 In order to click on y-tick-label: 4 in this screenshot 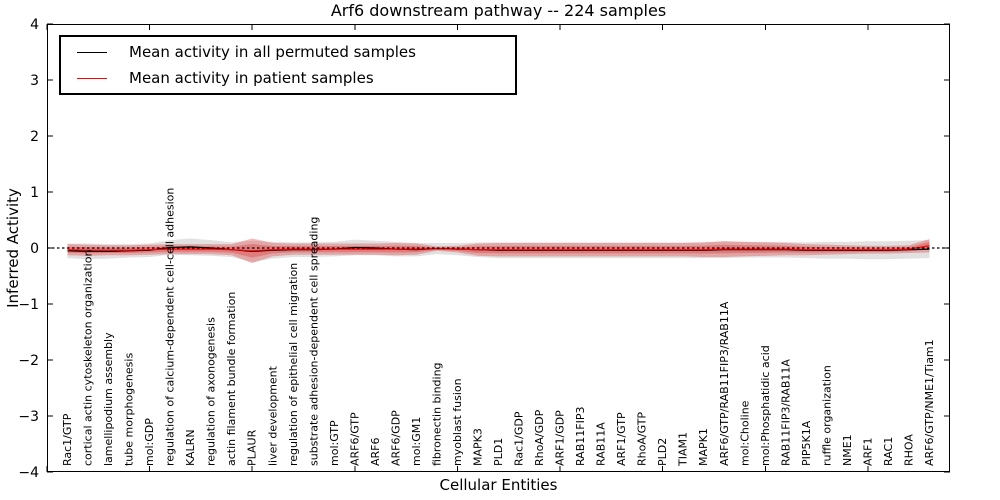, I will do `click(34, 25)`.